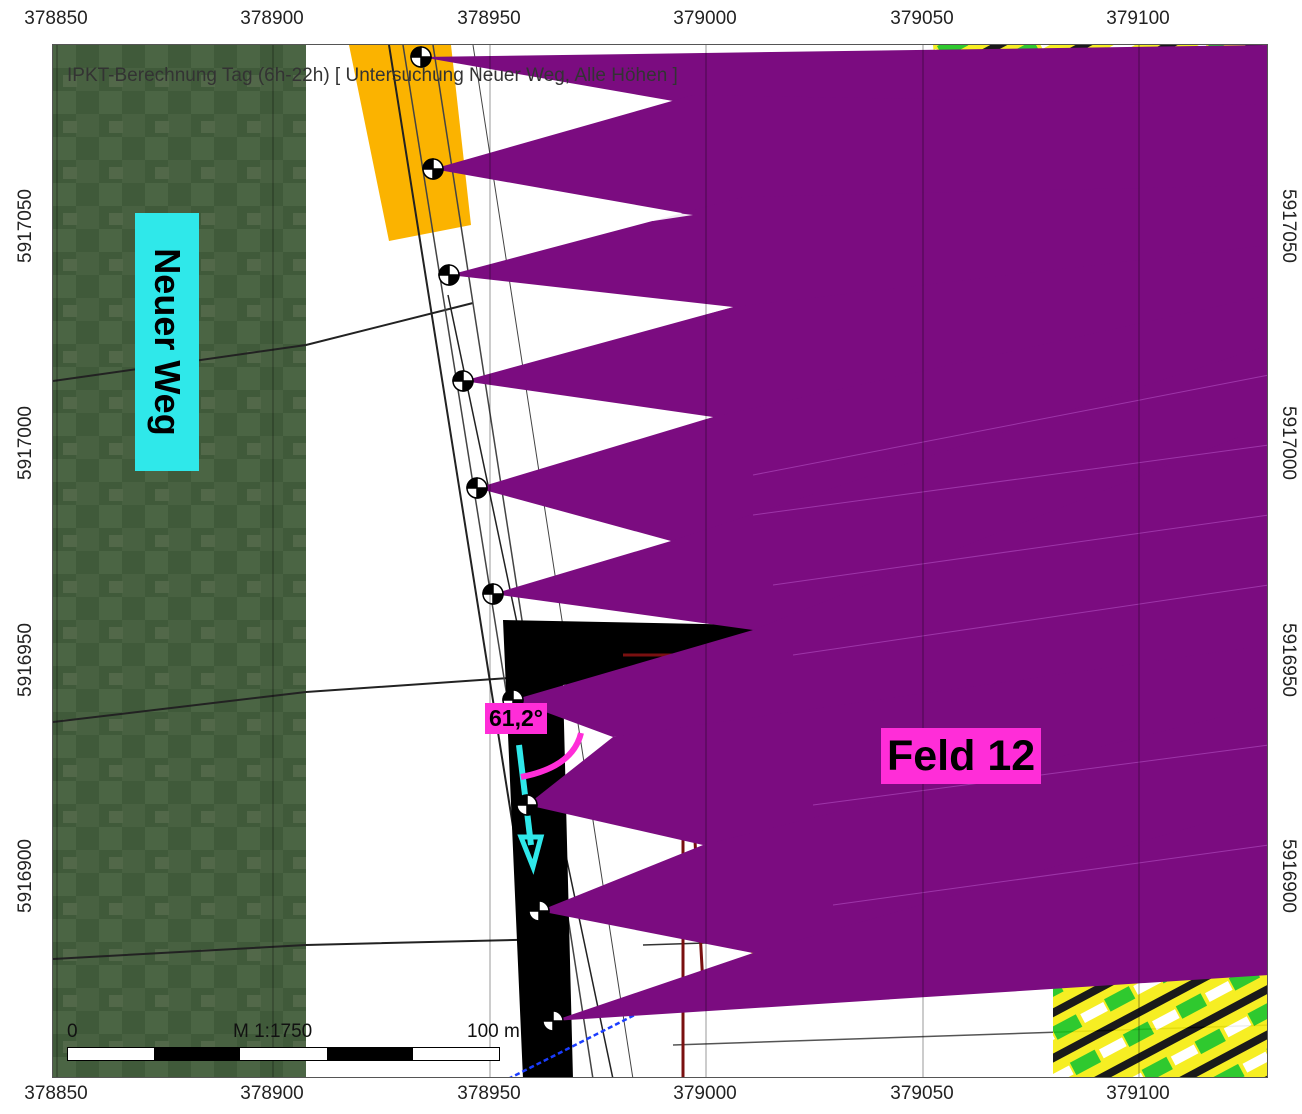  I want to click on scale-distance-label: 100 m, so click(493, 1031).